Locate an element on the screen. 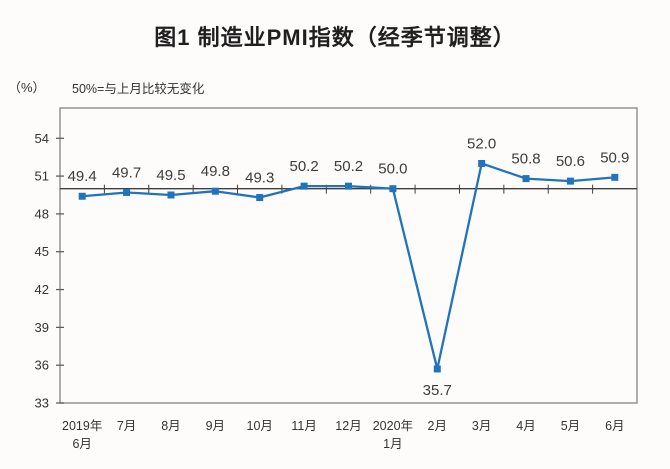 The height and width of the screenshot is (469, 670). x-category-label: 2019年 6月 is located at coordinates (82, 435).